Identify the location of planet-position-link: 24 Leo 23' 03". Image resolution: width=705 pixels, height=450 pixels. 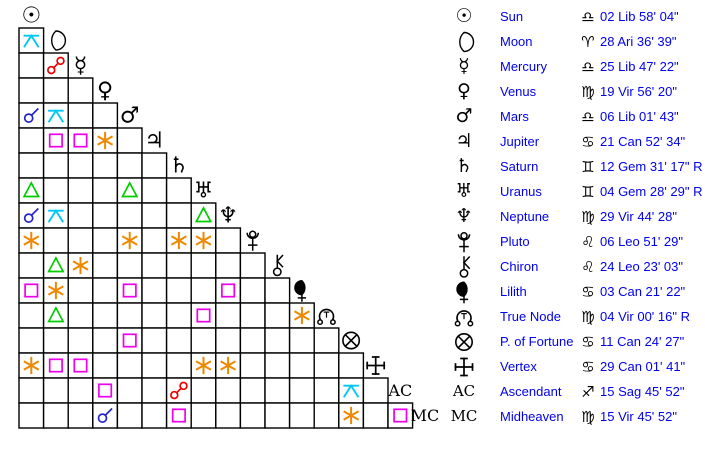
(642, 266).